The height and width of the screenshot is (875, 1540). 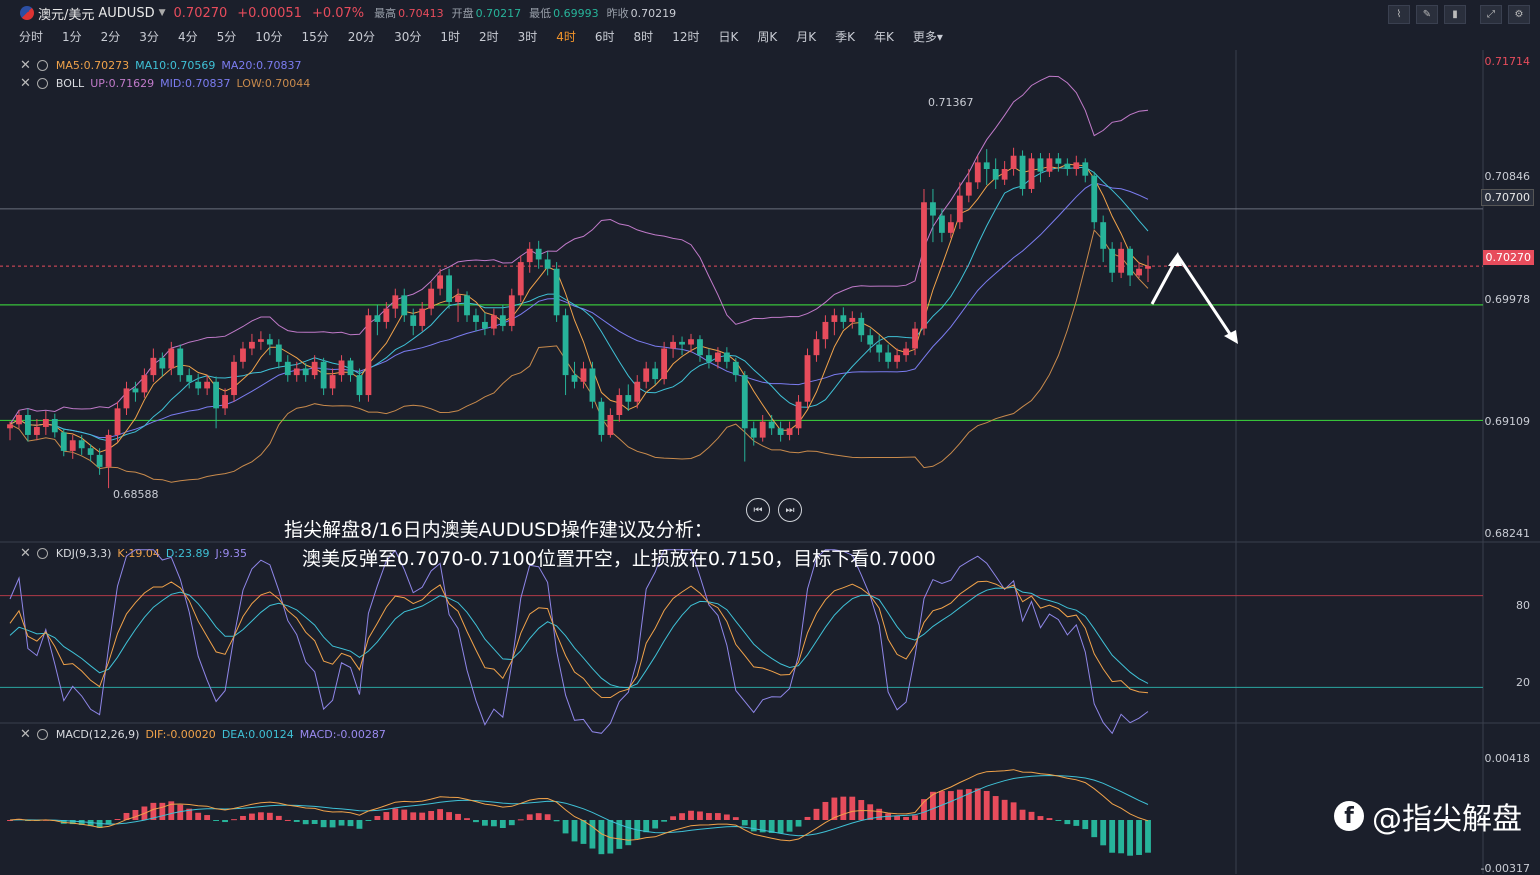 I want to click on y-tick: 0.71714, so click(x=1507, y=61).